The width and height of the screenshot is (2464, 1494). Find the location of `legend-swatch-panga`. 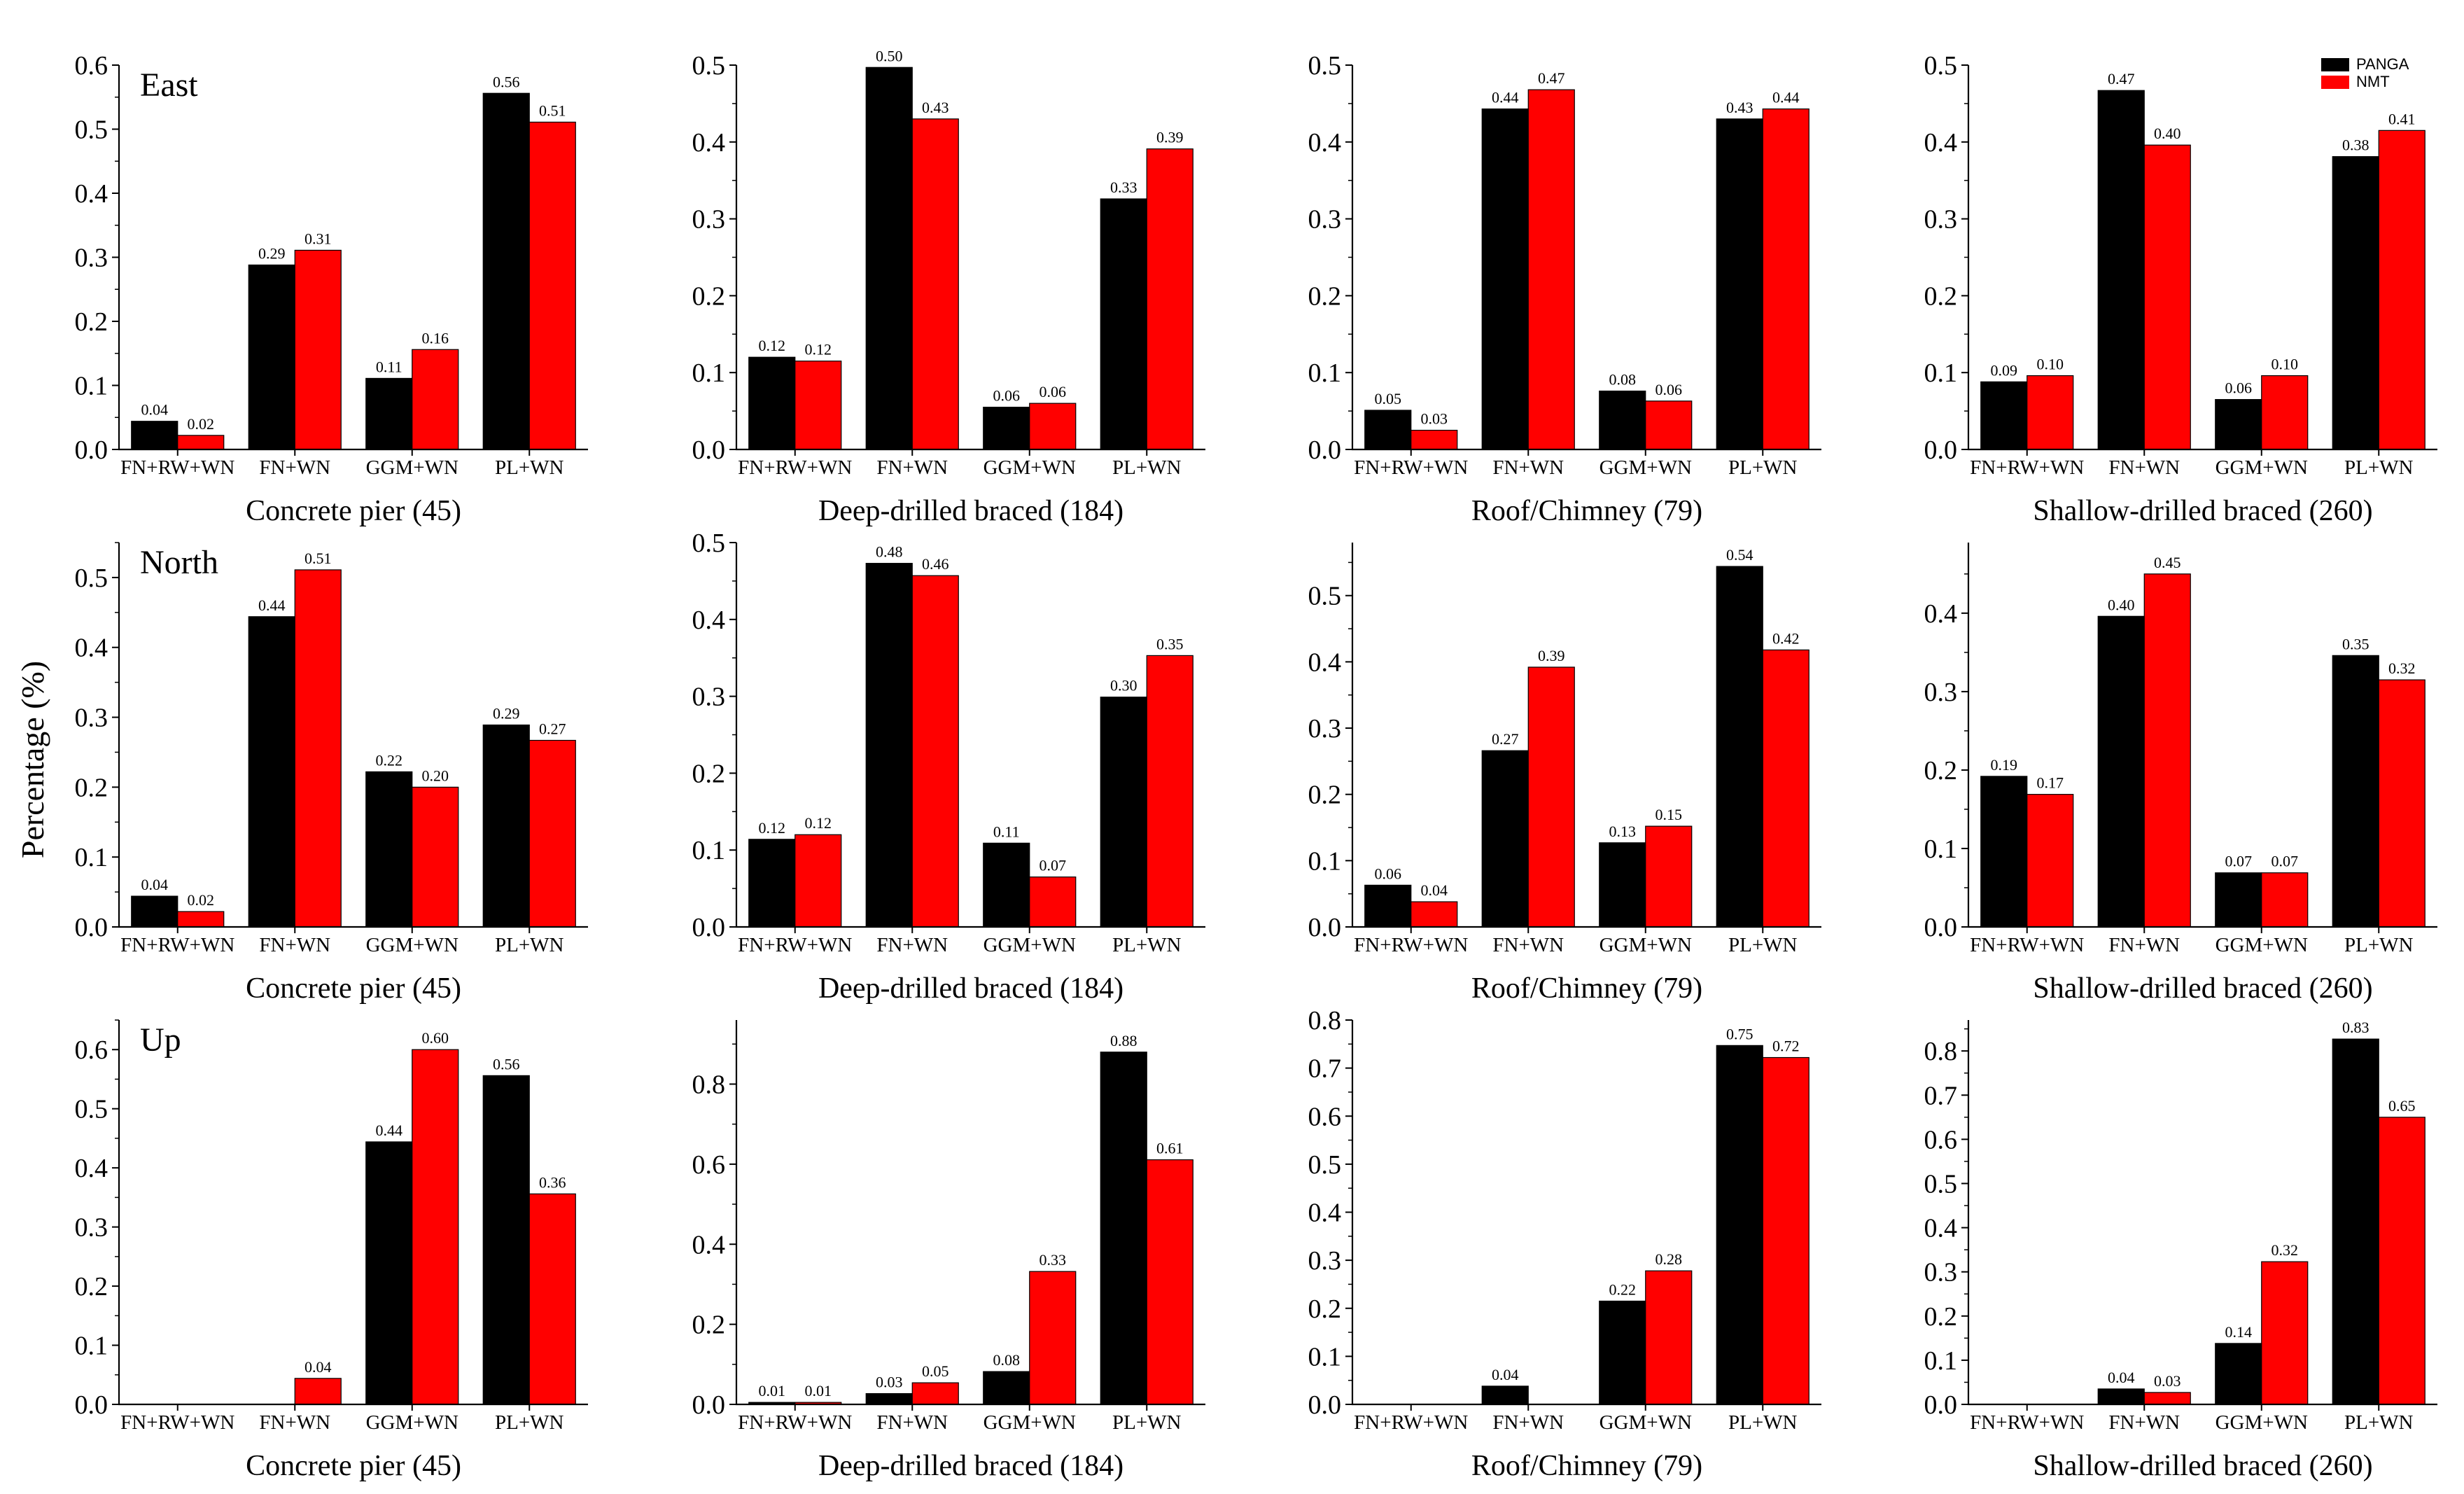

legend-swatch-panga is located at coordinates (2335, 64).